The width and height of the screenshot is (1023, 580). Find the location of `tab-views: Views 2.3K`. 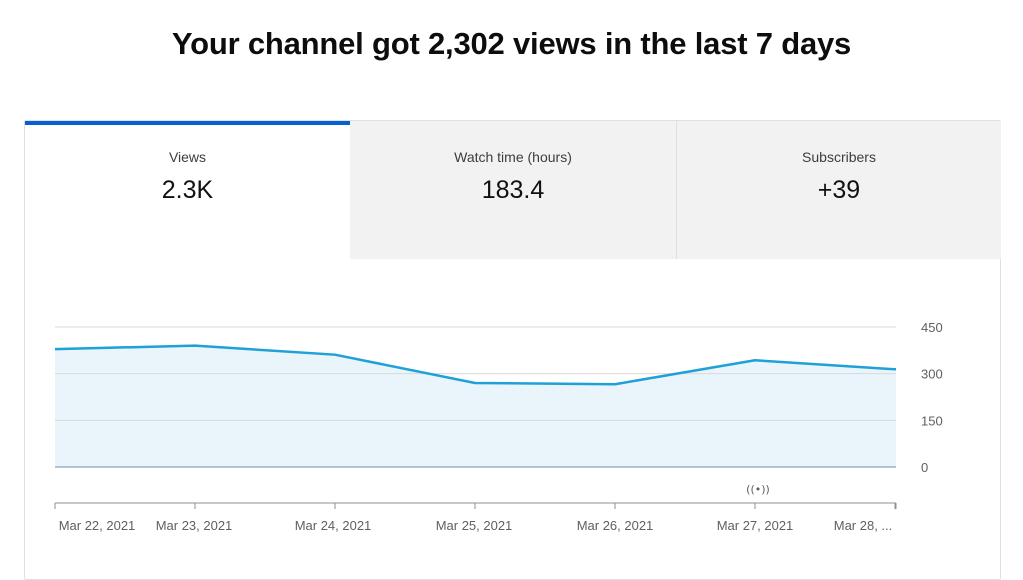

tab-views: Views 2.3K is located at coordinates (187, 190).